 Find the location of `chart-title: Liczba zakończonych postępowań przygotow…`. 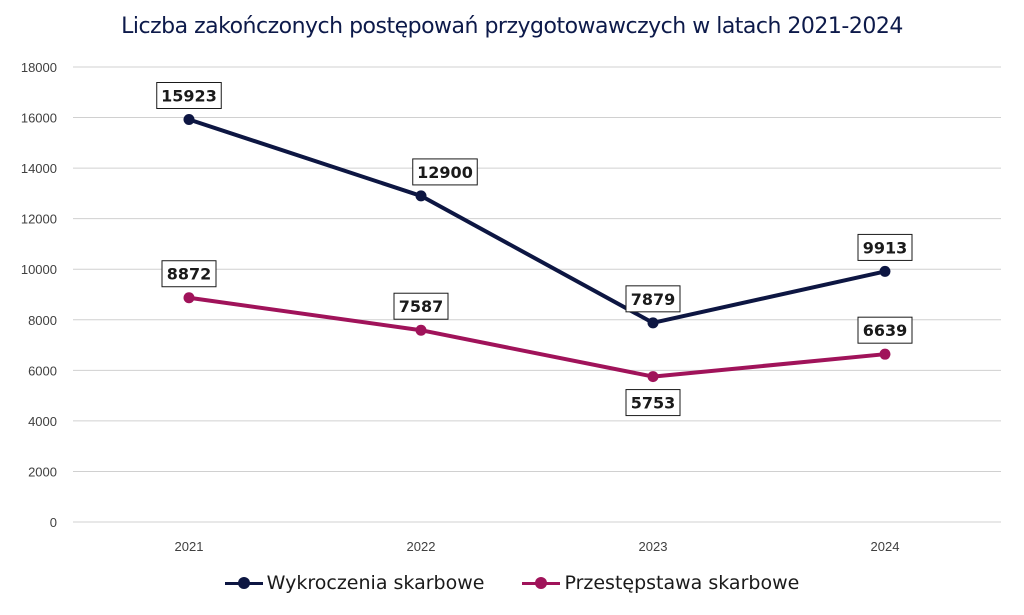

chart-title: Liczba zakończonych postępowań przygotow… is located at coordinates (512, 26).